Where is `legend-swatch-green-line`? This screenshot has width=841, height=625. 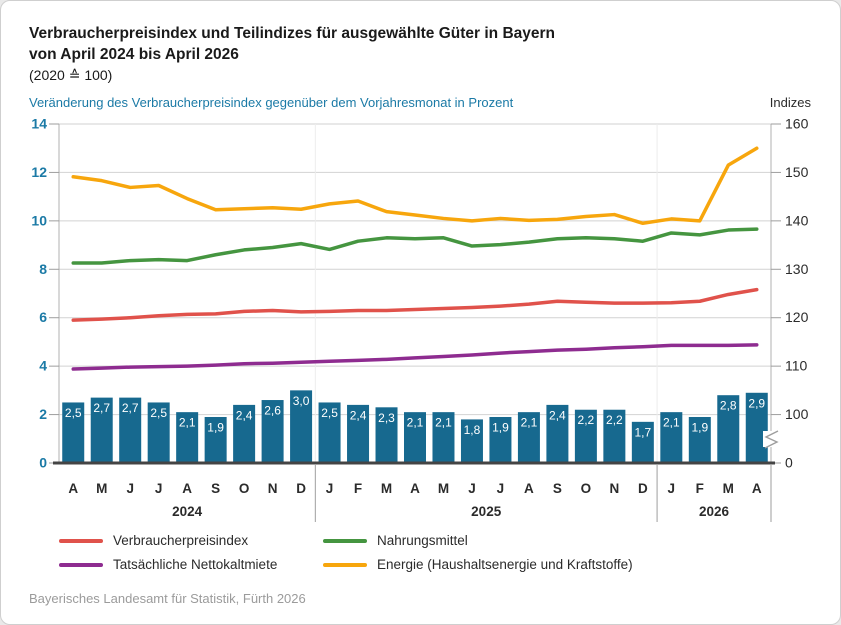 legend-swatch-green-line is located at coordinates (345, 540).